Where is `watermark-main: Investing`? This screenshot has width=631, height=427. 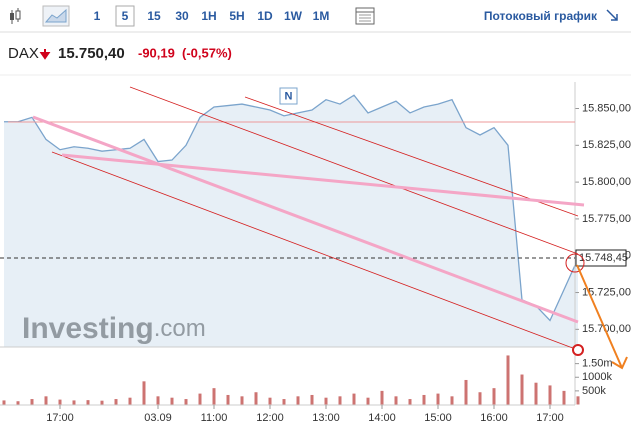 watermark-main: Investing is located at coordinates (88, 328).